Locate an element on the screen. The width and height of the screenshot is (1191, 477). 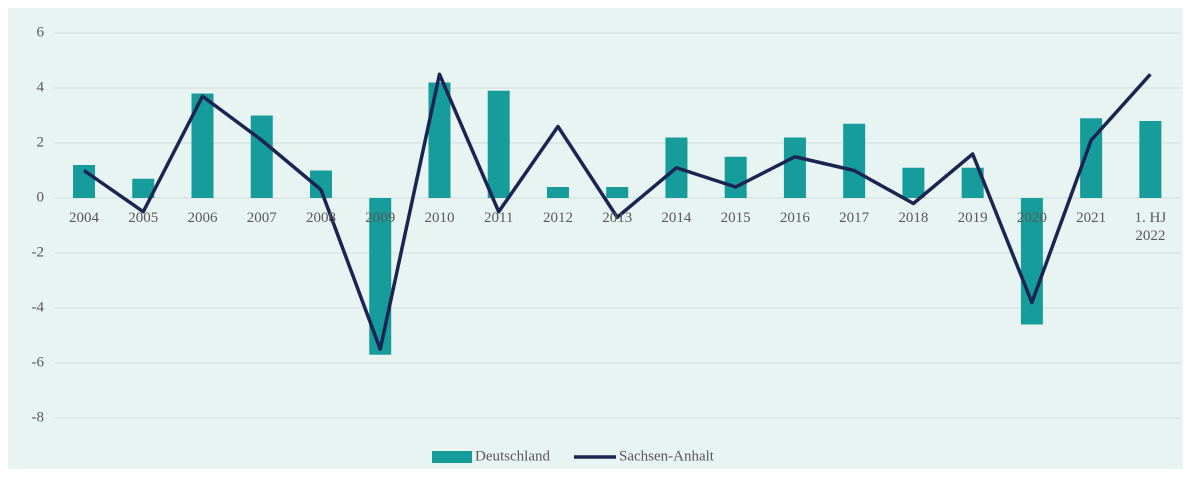
x-tick-label: 2006 is located at coordinates (202, 218).